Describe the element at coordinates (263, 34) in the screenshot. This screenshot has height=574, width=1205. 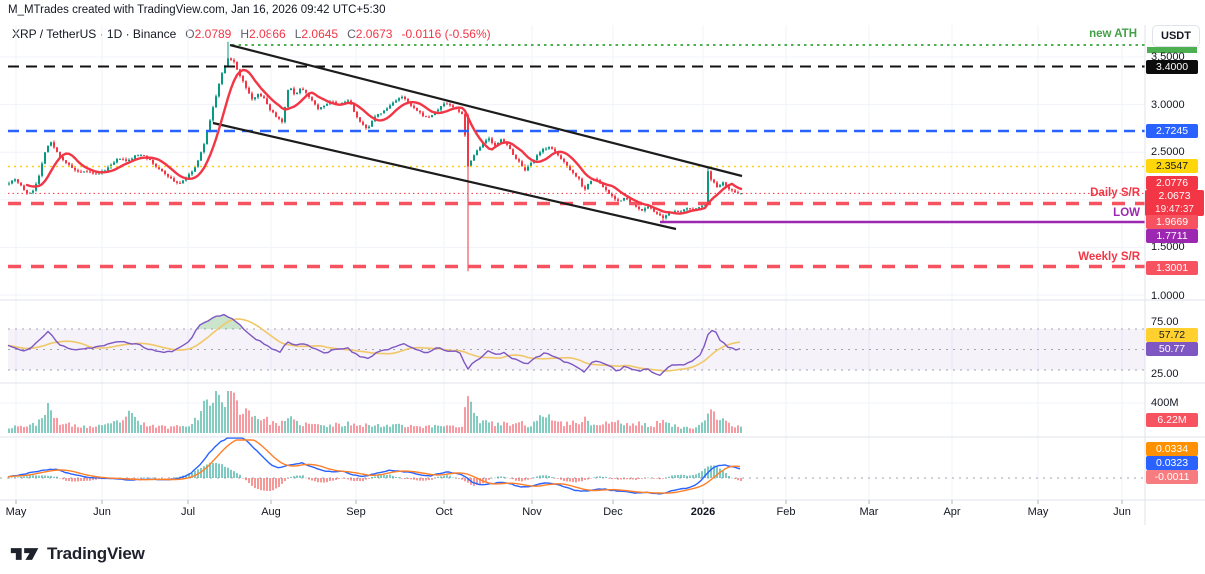
I see `ohlc-high: H2.0866` at that location.